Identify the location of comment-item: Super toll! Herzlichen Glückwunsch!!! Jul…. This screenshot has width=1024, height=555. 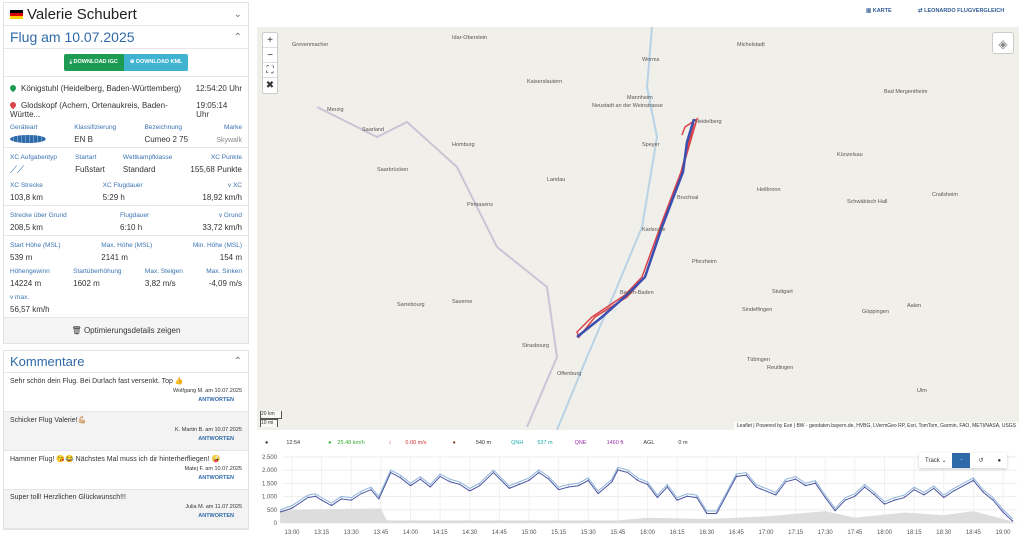
(126, 509).